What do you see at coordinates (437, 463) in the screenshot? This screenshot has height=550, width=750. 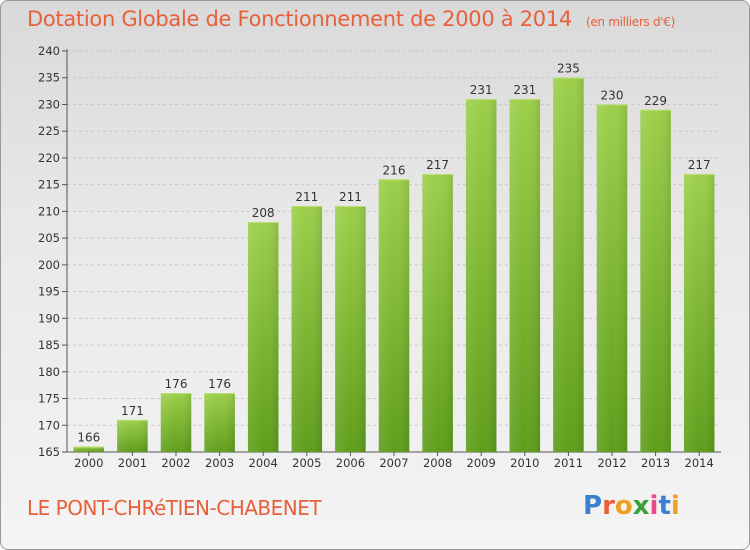 I see `x-tick-label-2008: 2008` at bounding box center [437, 463].